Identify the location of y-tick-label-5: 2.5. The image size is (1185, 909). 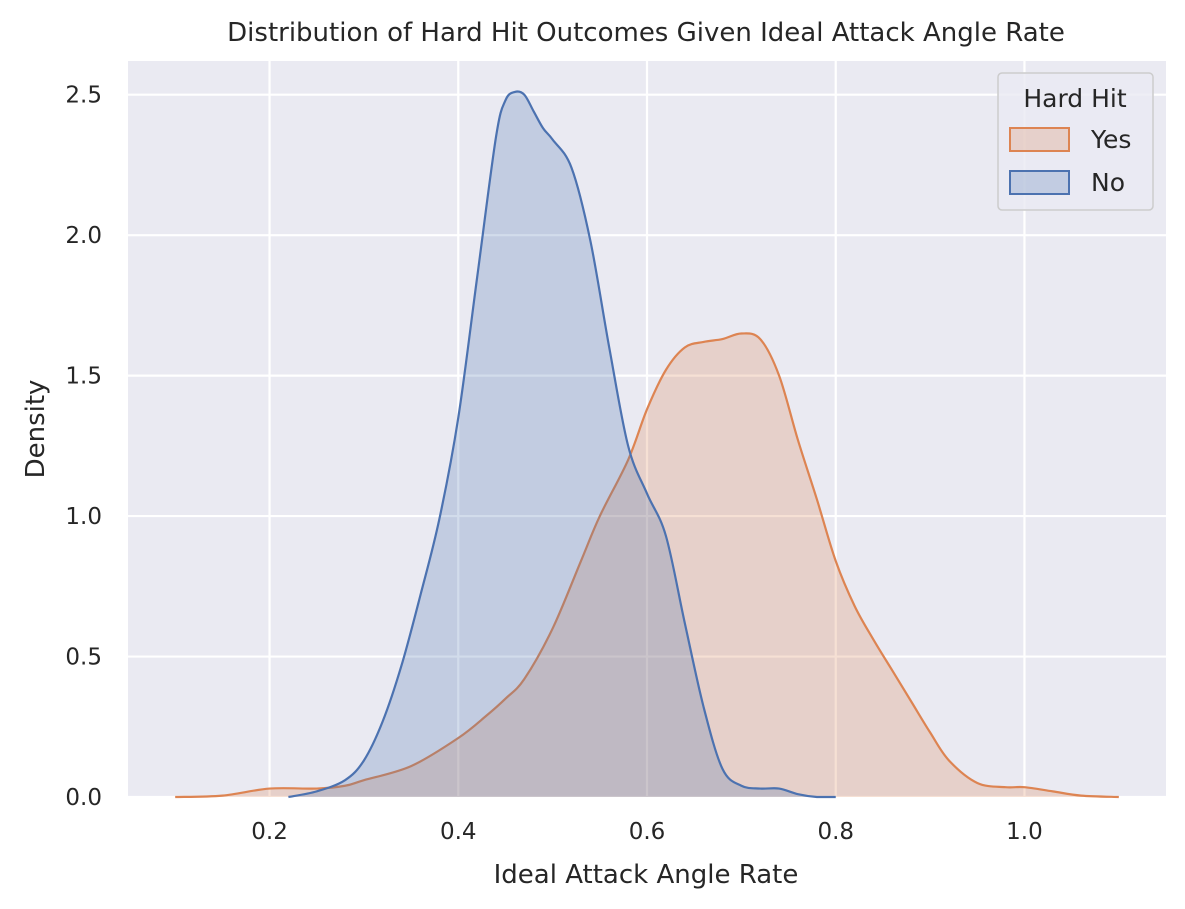
(83, 96).